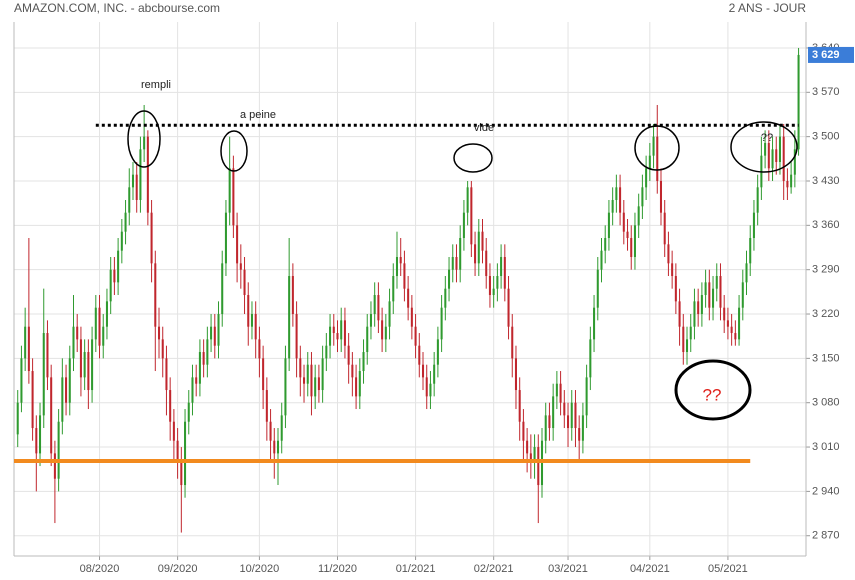 The image size is (855, 580). Describe the element at coordinates (826, 92) in the screenshot. I see `y-tick-label: 3 570` at that location.